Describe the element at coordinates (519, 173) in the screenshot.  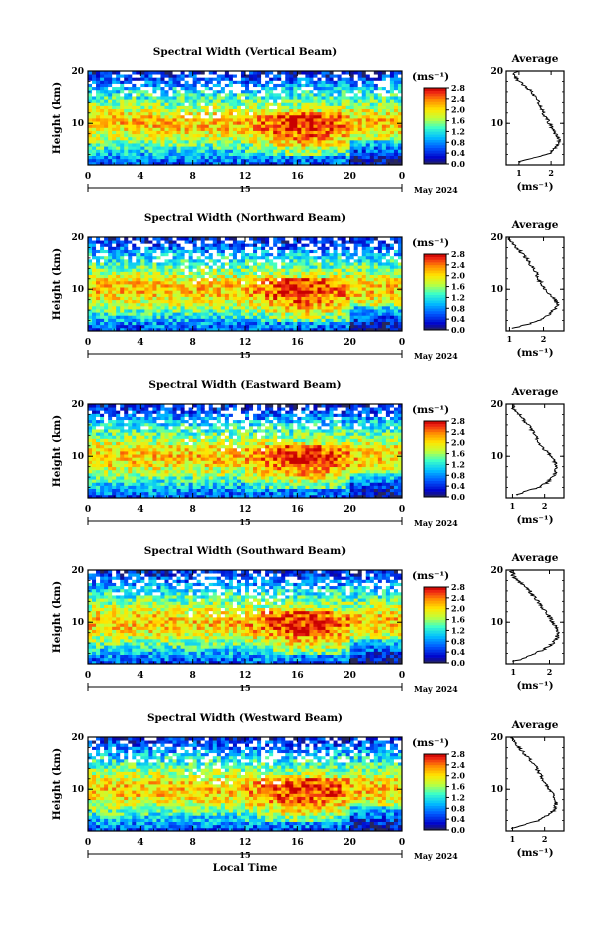
I see `average-x-tick-label: 1` at that location.